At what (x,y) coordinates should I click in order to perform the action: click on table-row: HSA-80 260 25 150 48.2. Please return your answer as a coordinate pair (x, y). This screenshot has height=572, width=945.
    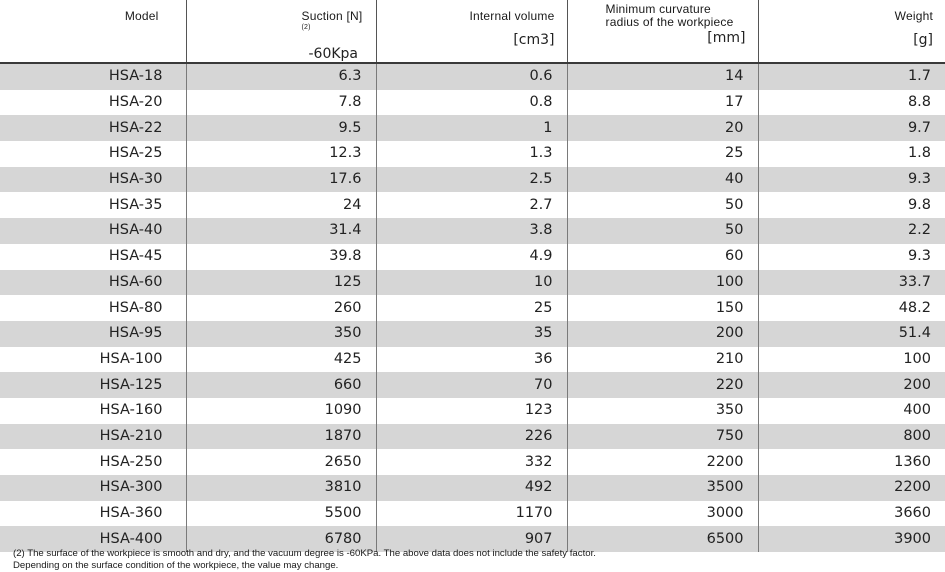
    Looking at the image, I should click on (472, 308).